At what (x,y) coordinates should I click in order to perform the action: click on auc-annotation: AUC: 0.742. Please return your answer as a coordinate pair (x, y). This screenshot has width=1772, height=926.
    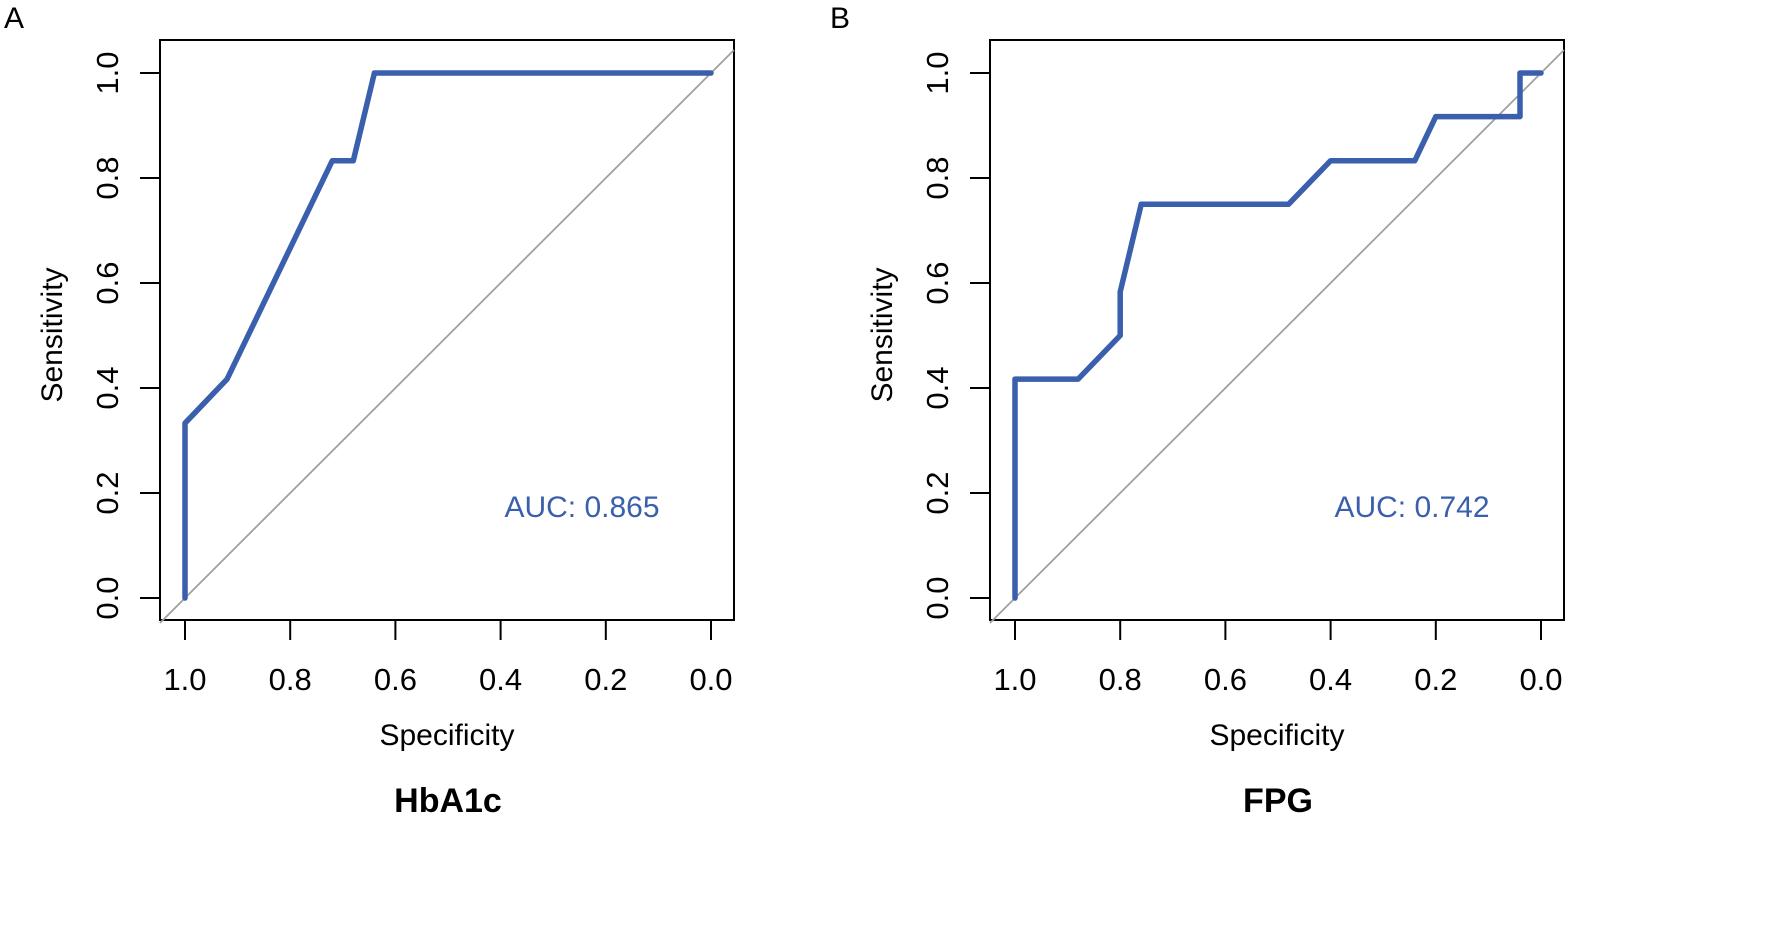
    Looking at the image, I should click on (1411, 507).